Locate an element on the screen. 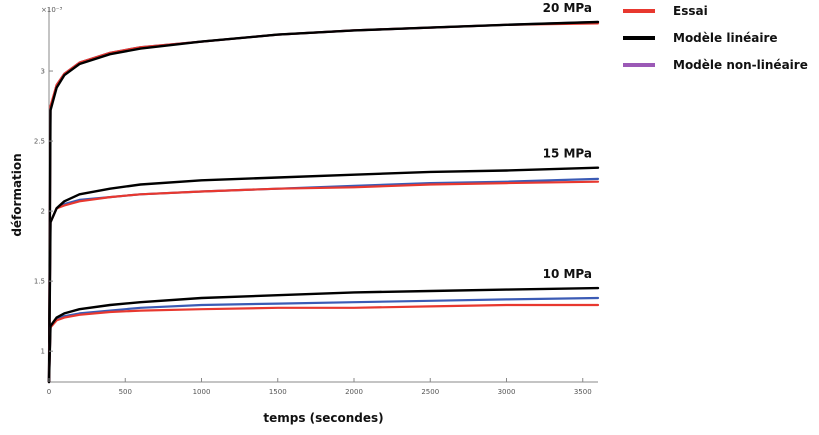 This screenshot has height=435, width=819. curve-group-label: 15 MPa is located at coordinates (567, 154).